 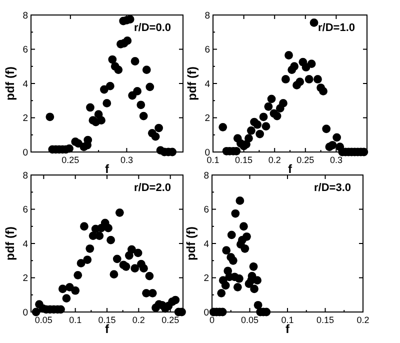 What do you see at coordinates (152, 28) in the screenshot?
I see `annotation: r/D=0.0` at bounding box center [152, 28].